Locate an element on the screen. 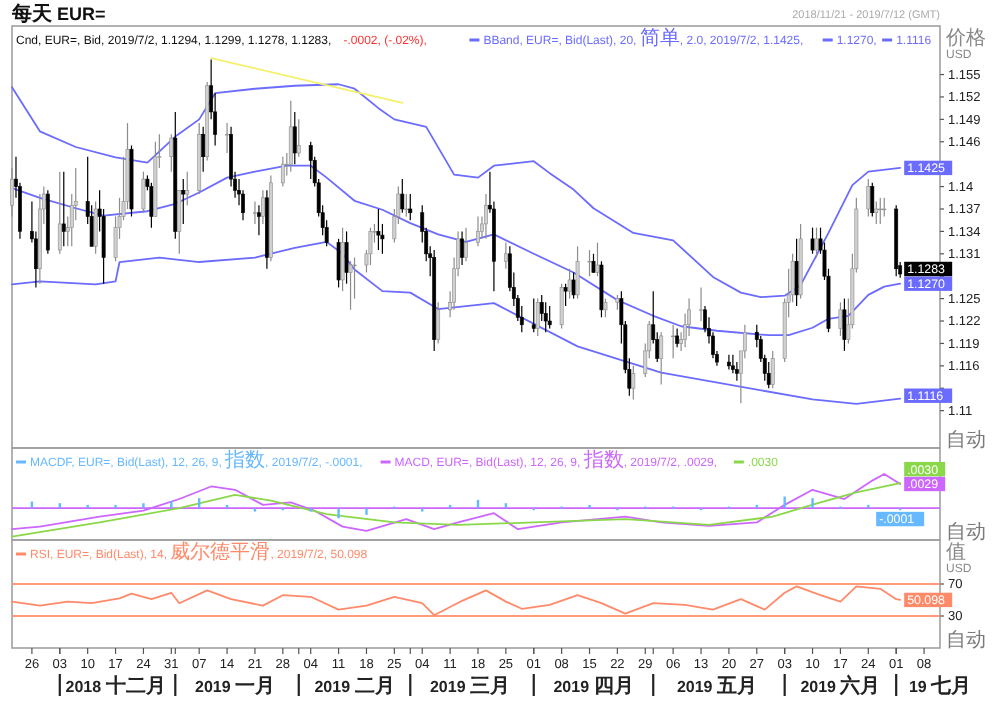 Image resolution: width=1000 pixels, height=704 pixels. x2-tick-label: 2019 一月 is located at coordinates (235, 687).